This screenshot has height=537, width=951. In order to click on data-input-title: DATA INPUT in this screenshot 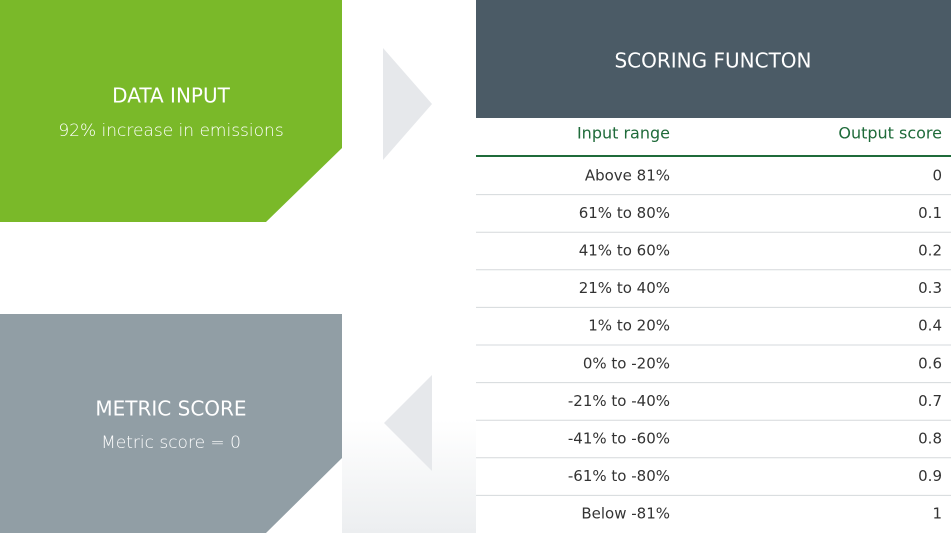, I will do `click(171, 96)`.